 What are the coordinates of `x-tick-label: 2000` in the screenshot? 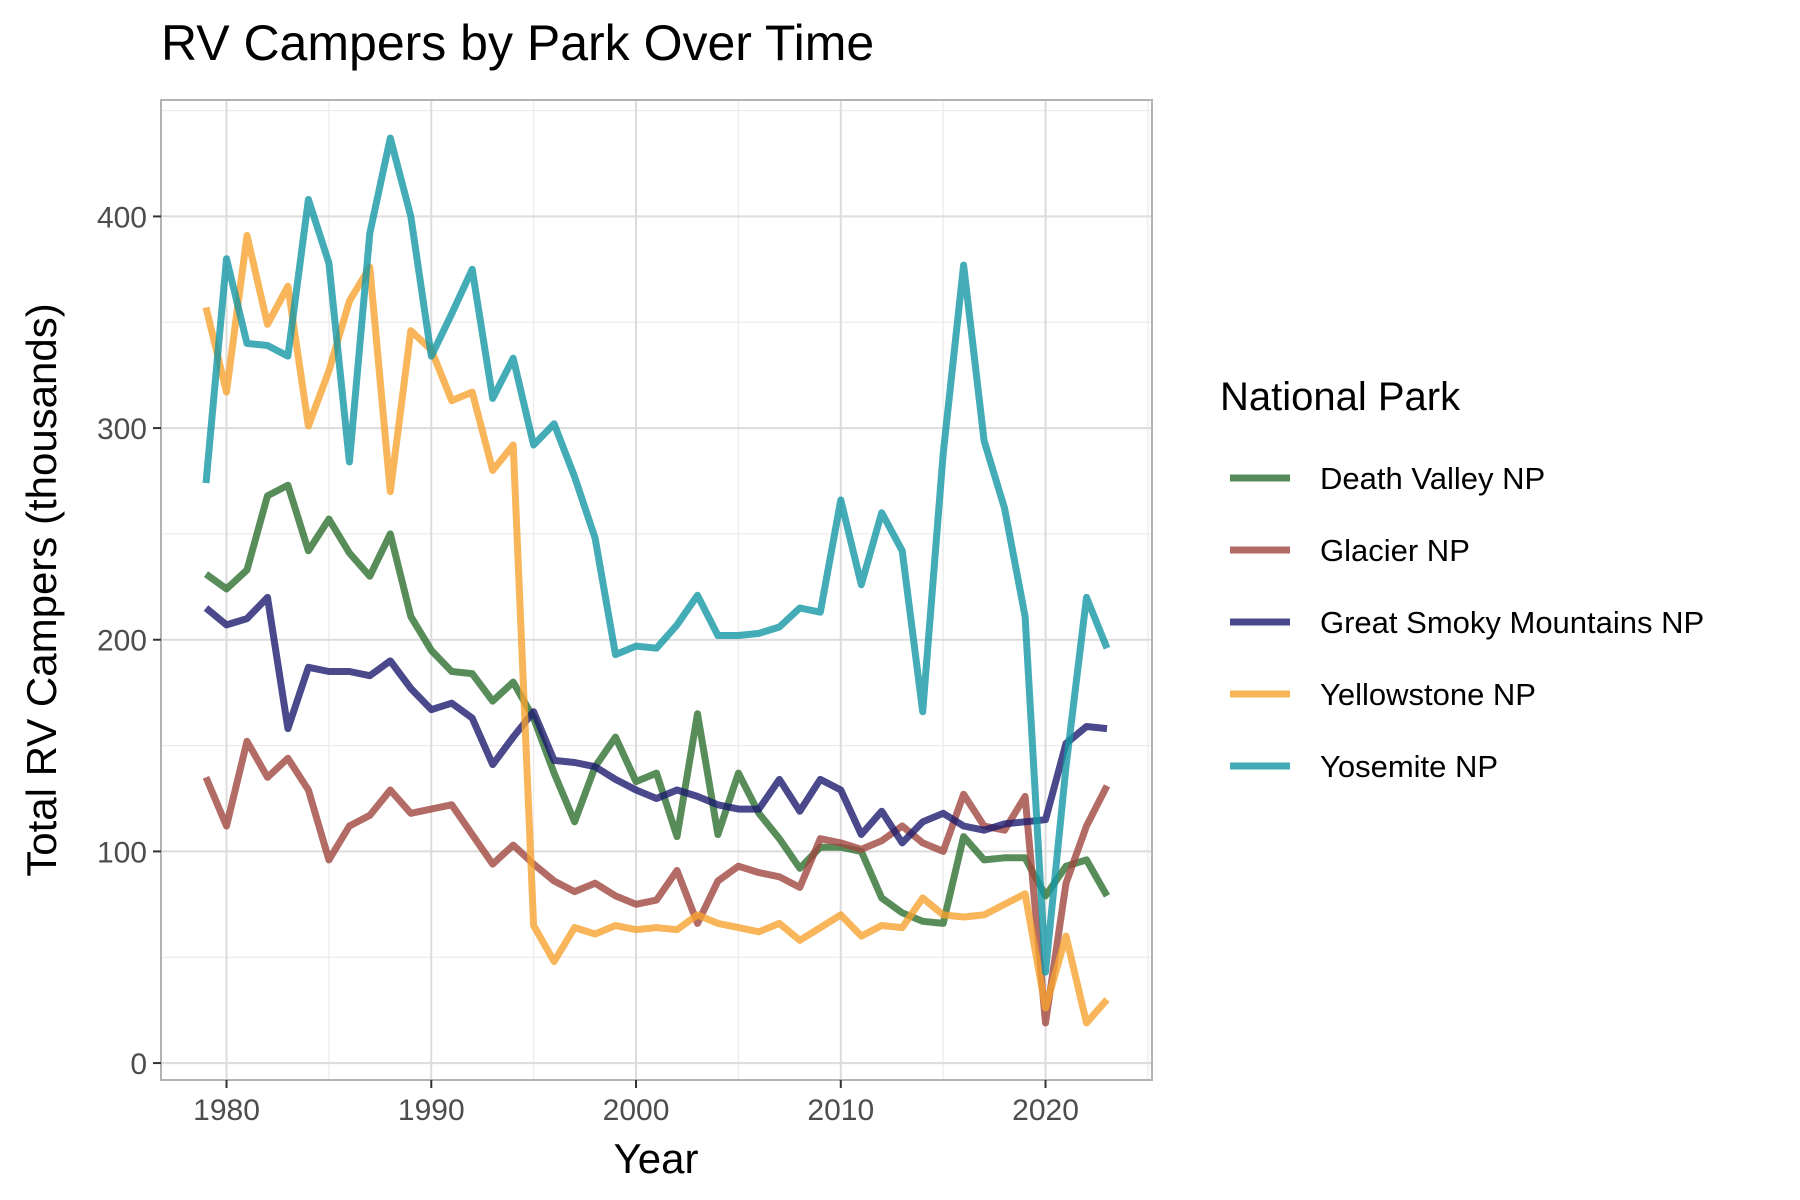 It's located at (636, 1110).